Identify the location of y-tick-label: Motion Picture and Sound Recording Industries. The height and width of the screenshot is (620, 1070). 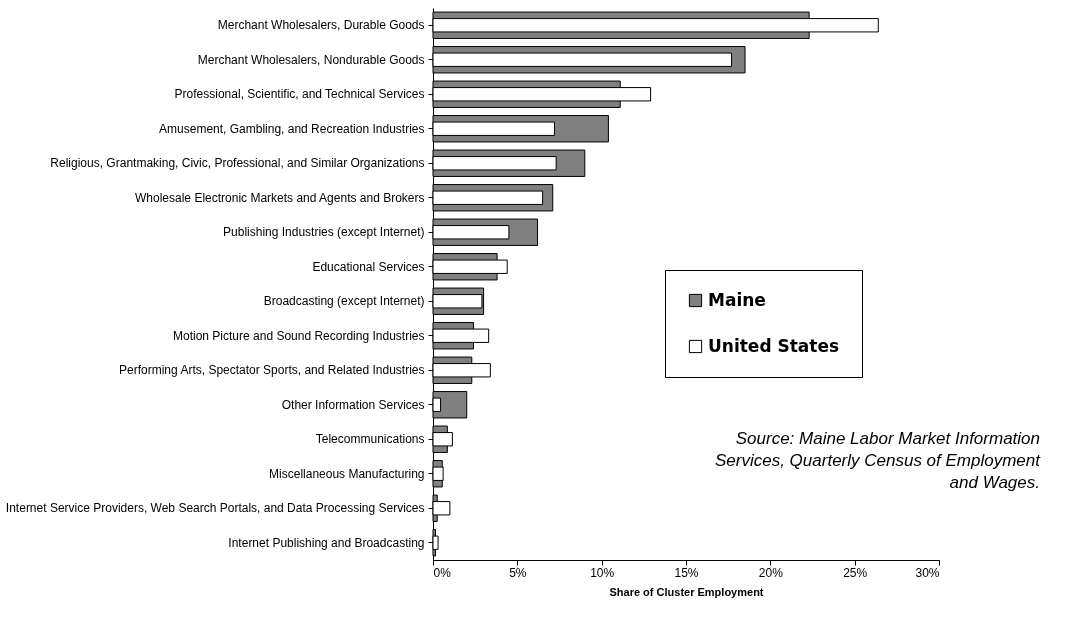
(299, 335).